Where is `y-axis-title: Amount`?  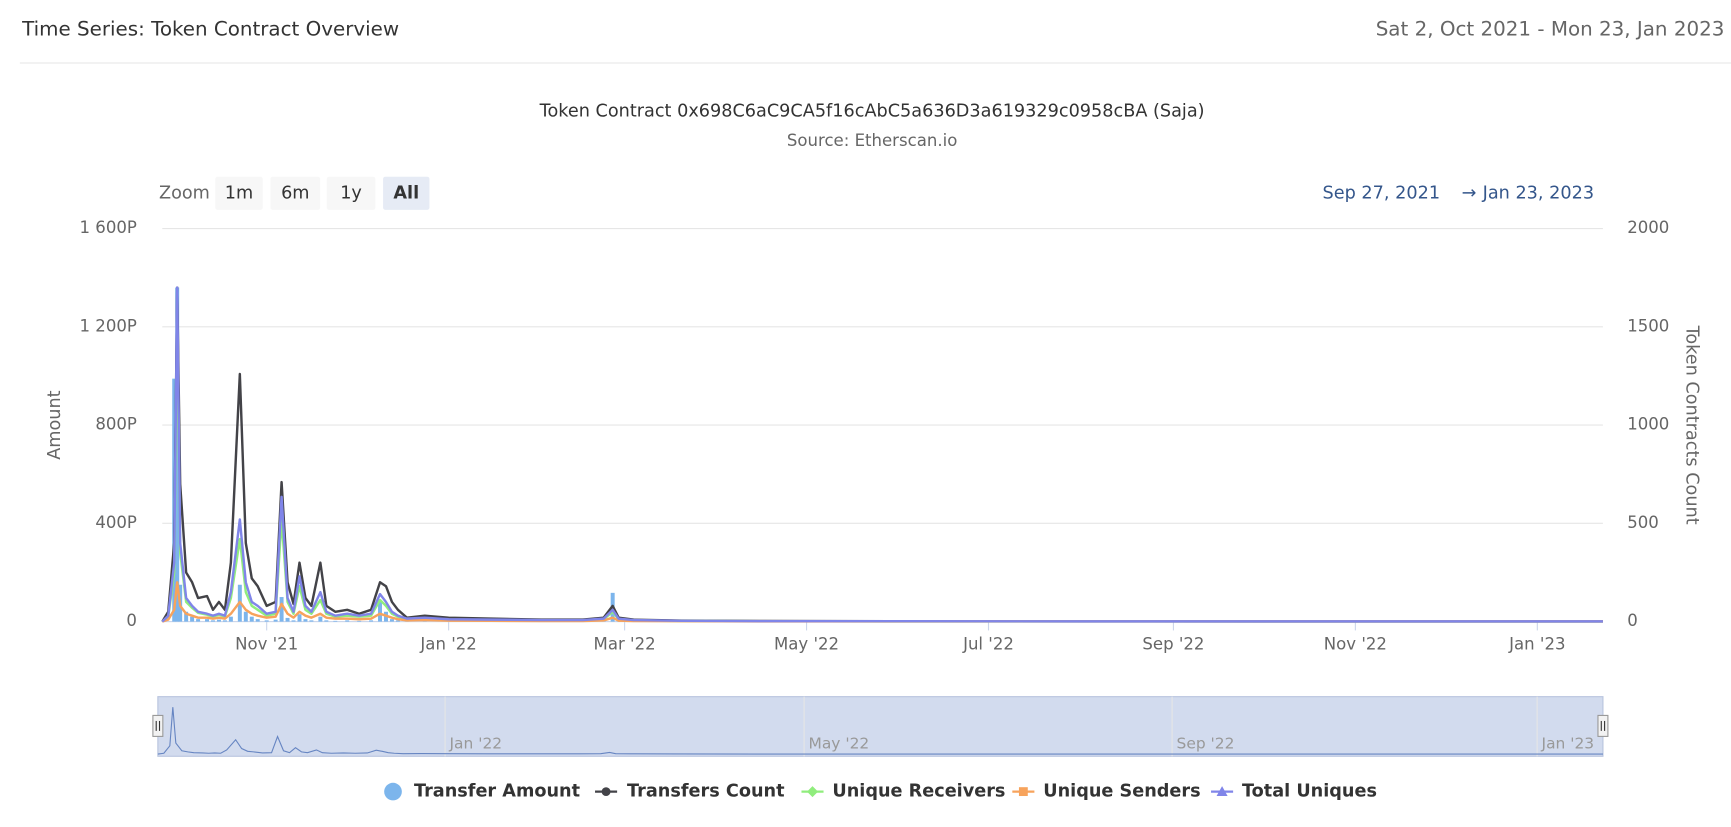
y-axis-title: Amount is located at coordinates (55, 424).